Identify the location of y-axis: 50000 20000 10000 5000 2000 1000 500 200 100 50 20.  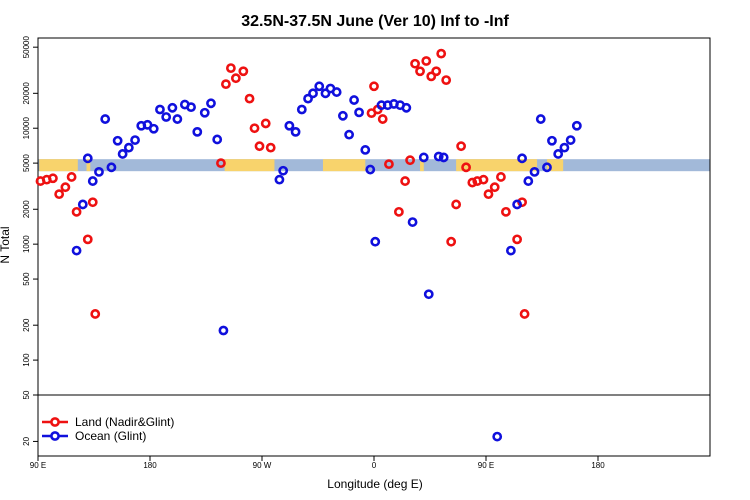
(30, 241).